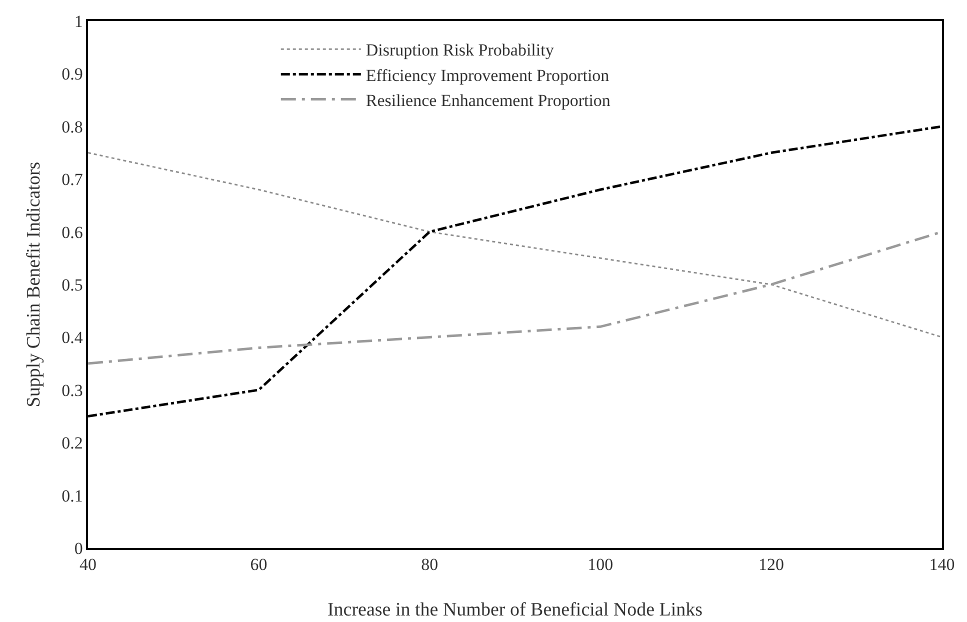 This screenshot has height=622, width=967. I want to click on y-tick-label: 0, so click(78, 548).